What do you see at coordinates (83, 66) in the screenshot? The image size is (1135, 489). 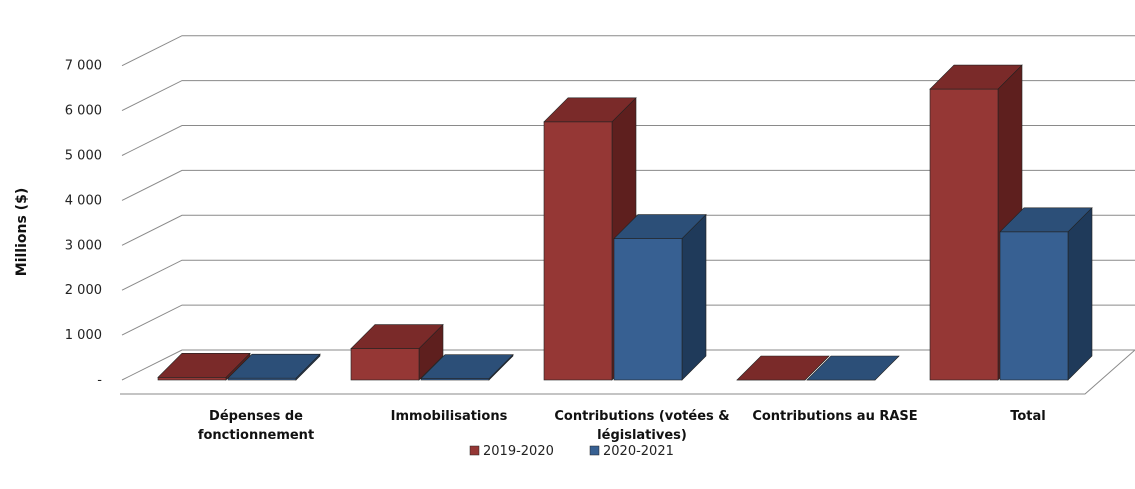 I see `y-tick-label: 7 000` at bounding box center [83, 66].